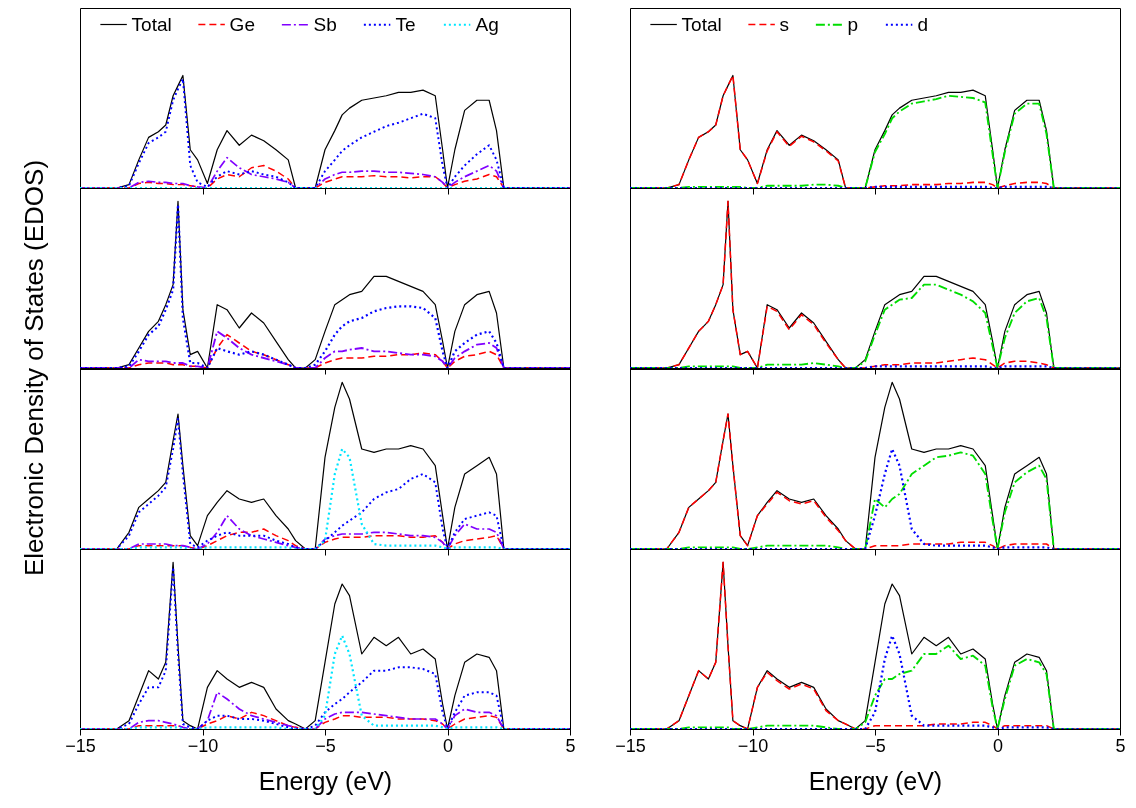 The image size is (1136, 808). I want to click on legend-label: d, so click(923, 24).